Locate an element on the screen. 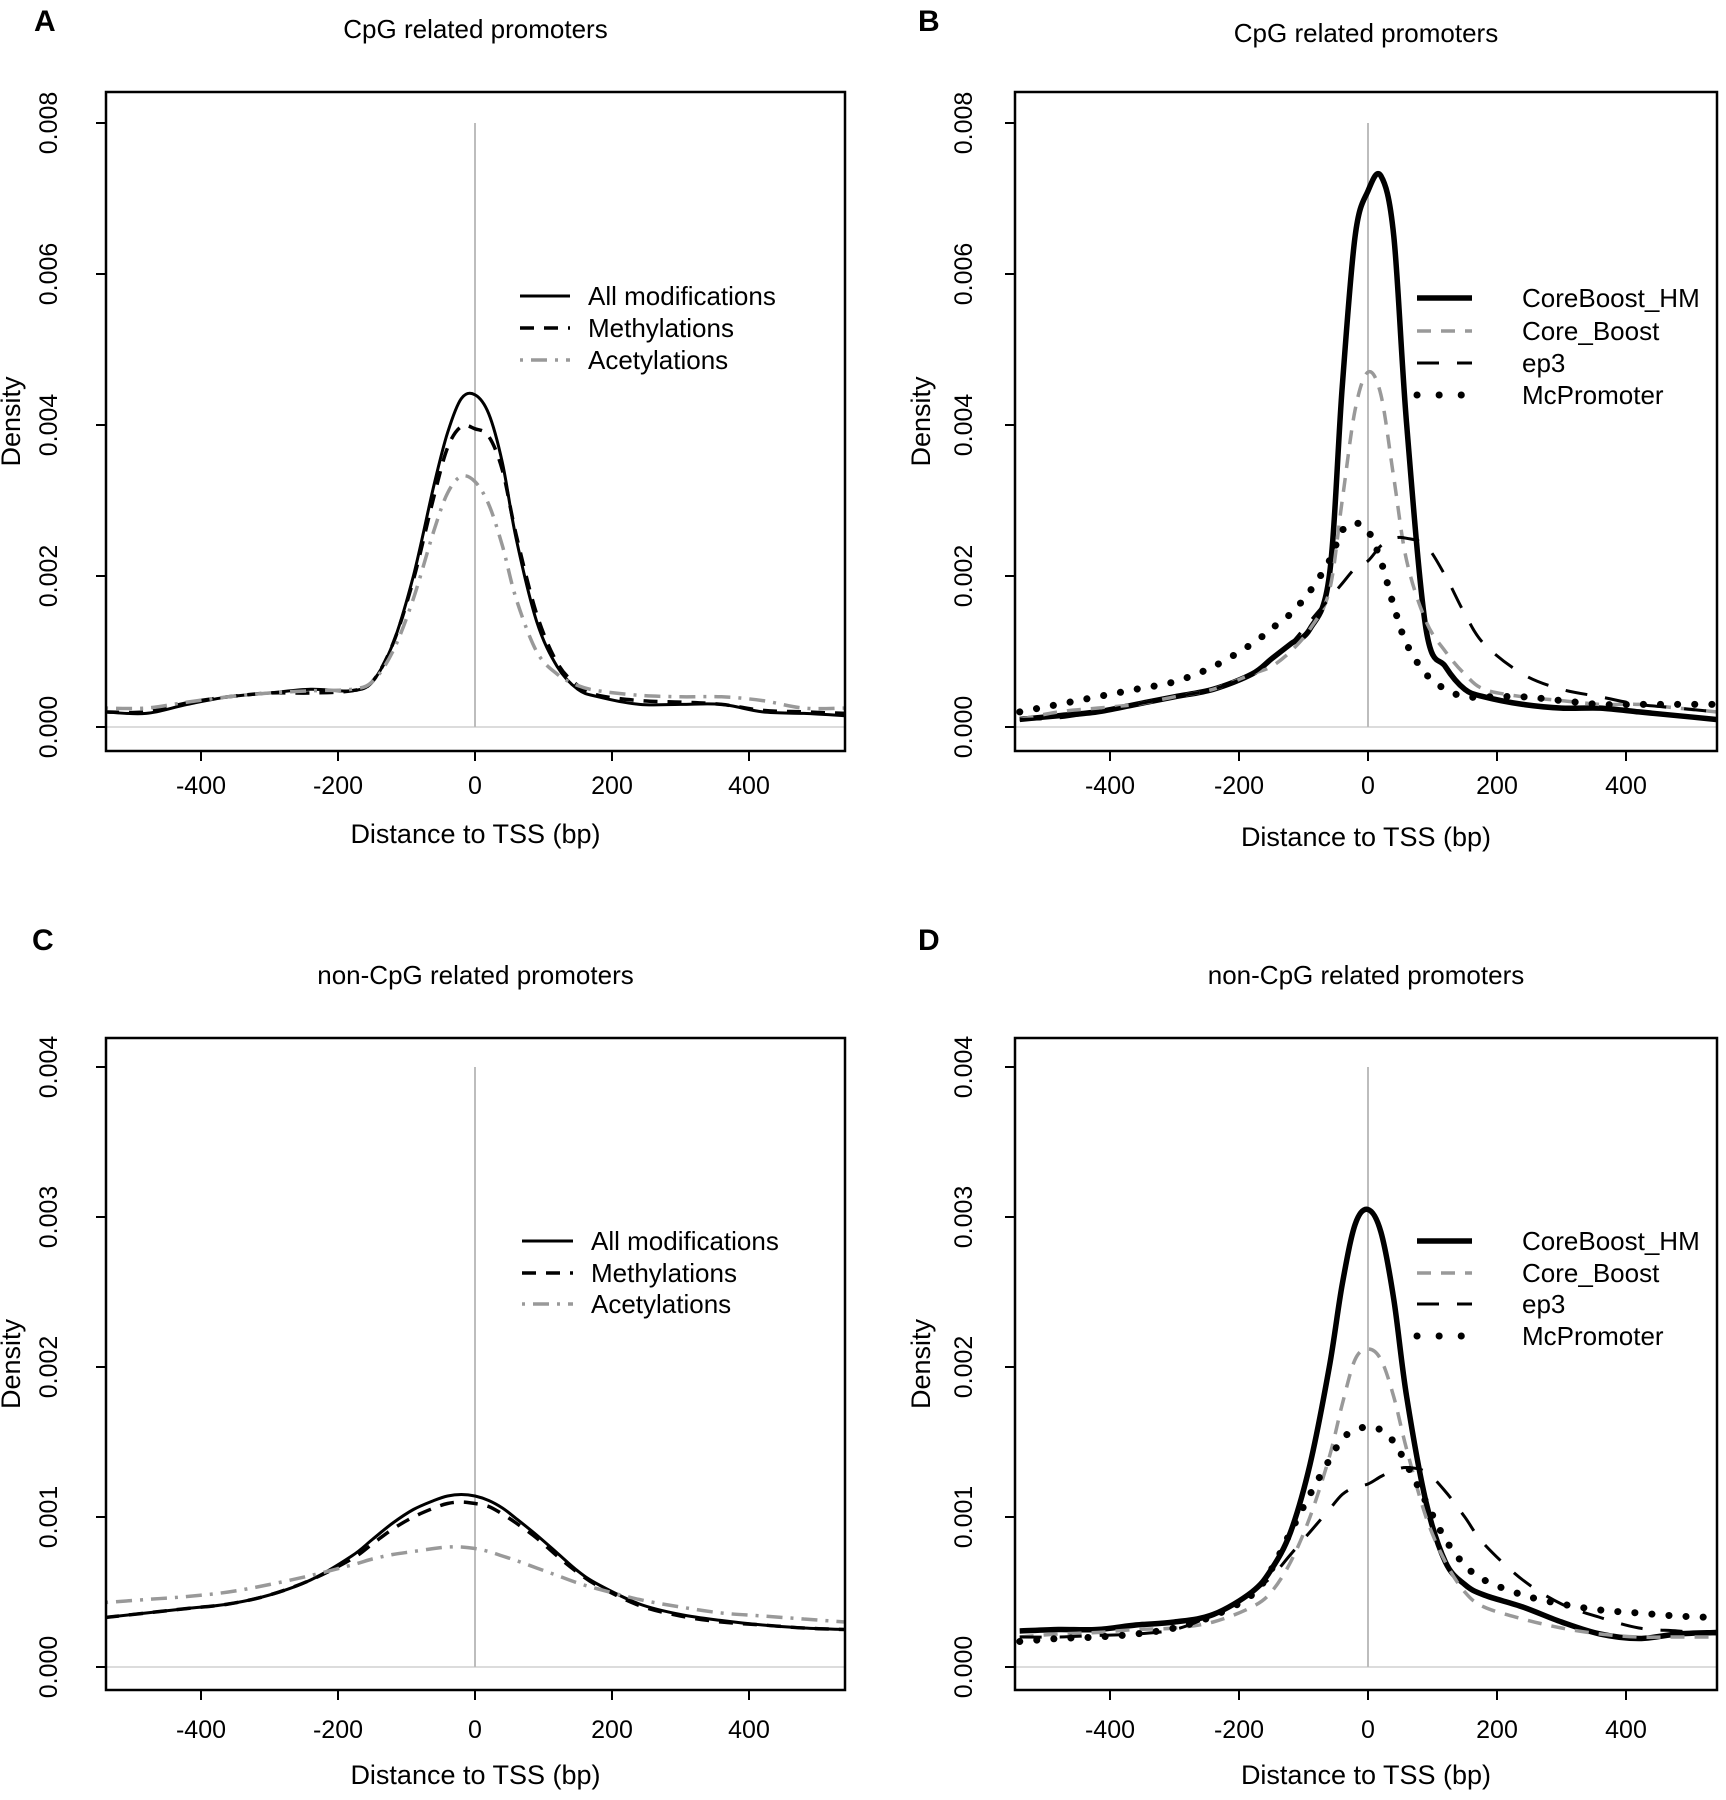 The image size is (1726, 1800). panel-letter: B is located at coordinates (929, 21).